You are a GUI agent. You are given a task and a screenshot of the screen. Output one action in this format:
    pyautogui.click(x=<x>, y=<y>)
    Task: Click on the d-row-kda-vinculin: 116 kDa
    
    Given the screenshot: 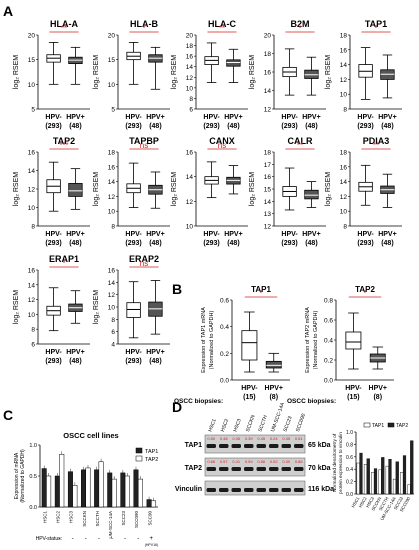 What is the action you would take?
    pyautogui.click(x=321, y=489)
    